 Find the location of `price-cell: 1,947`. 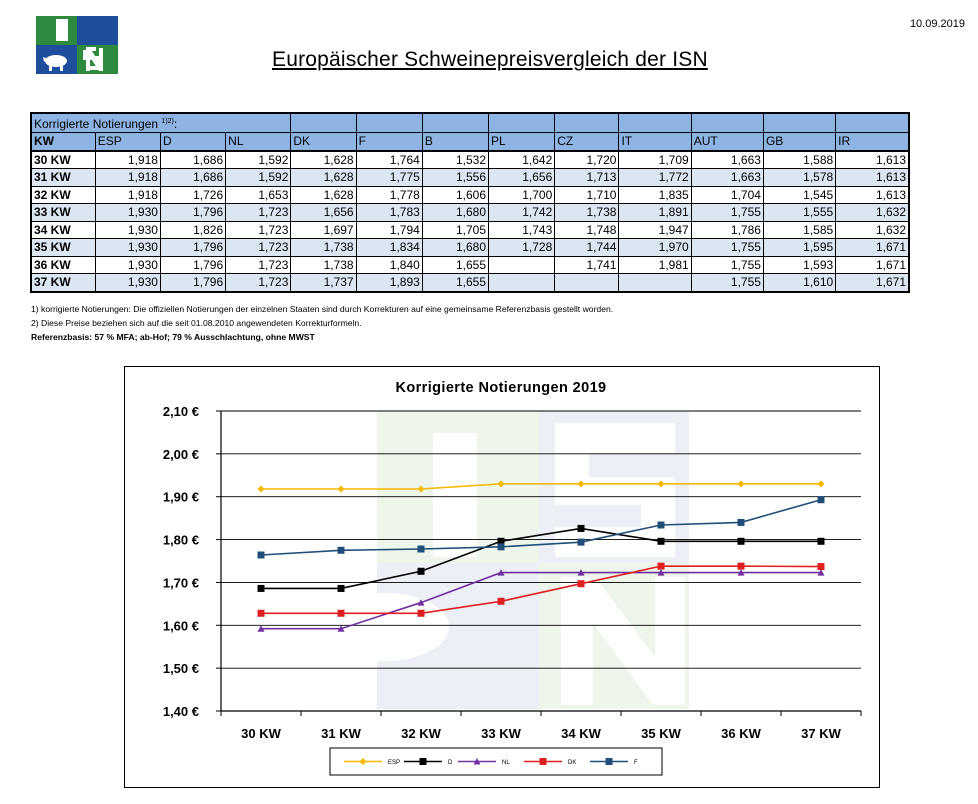

price-cell: 1,947 is located at coordinates (655, 229).